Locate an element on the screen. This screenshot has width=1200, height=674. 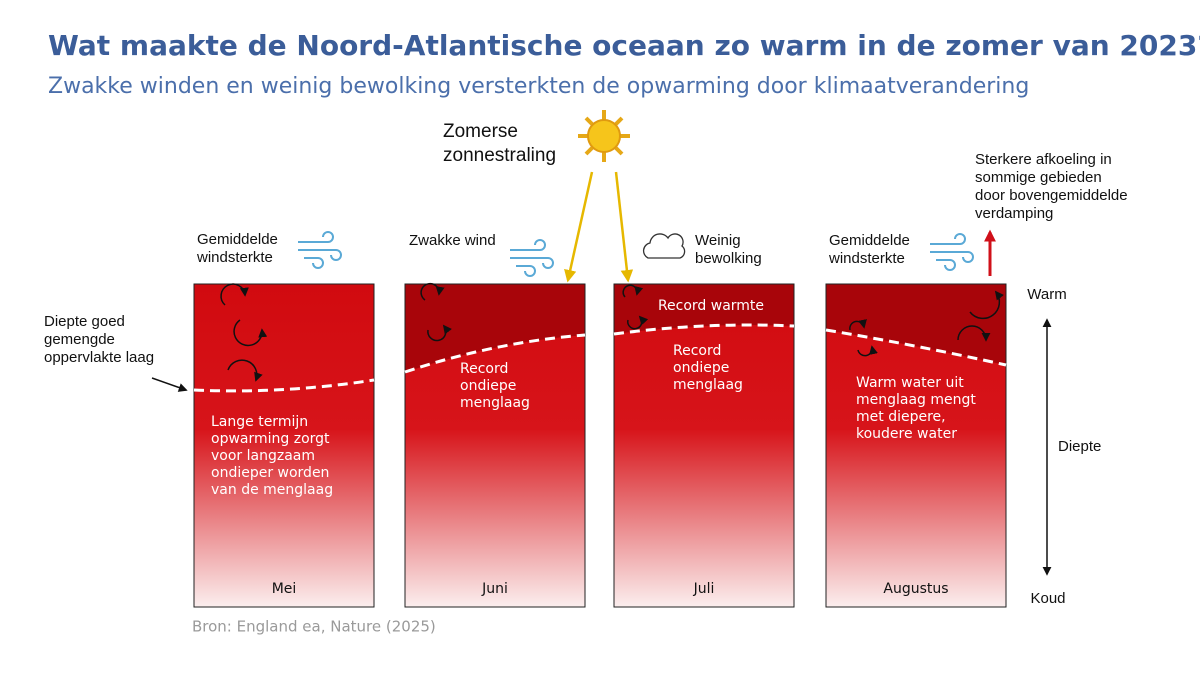
depth-bottom: Koud is located at coordinates (1047, 598).